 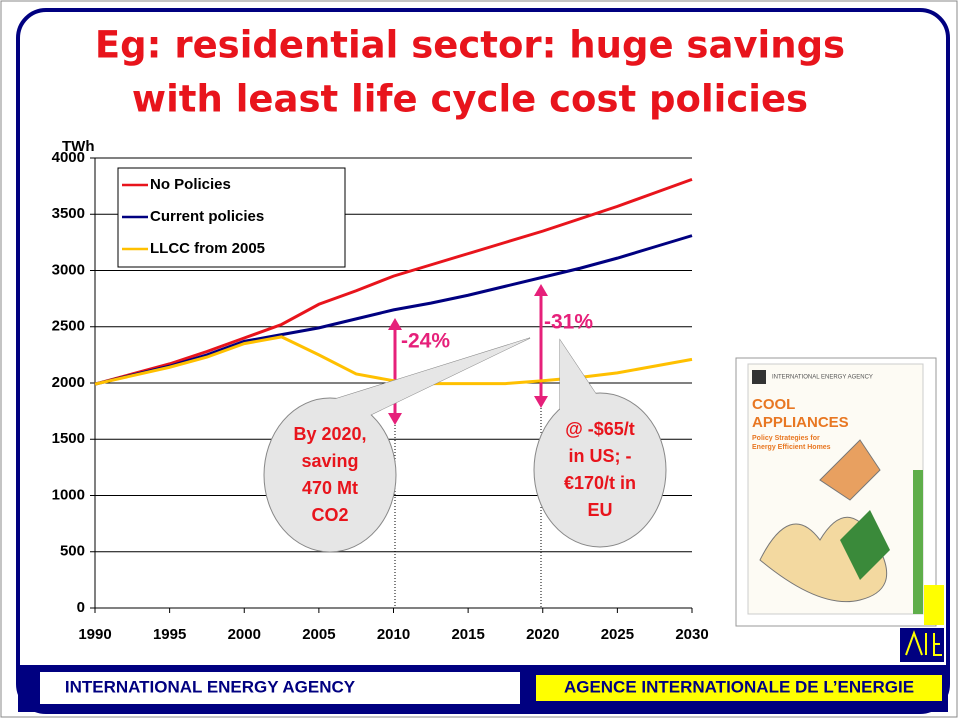 I want to click on callout-text: By 2020,, so click(x=329, y=434).